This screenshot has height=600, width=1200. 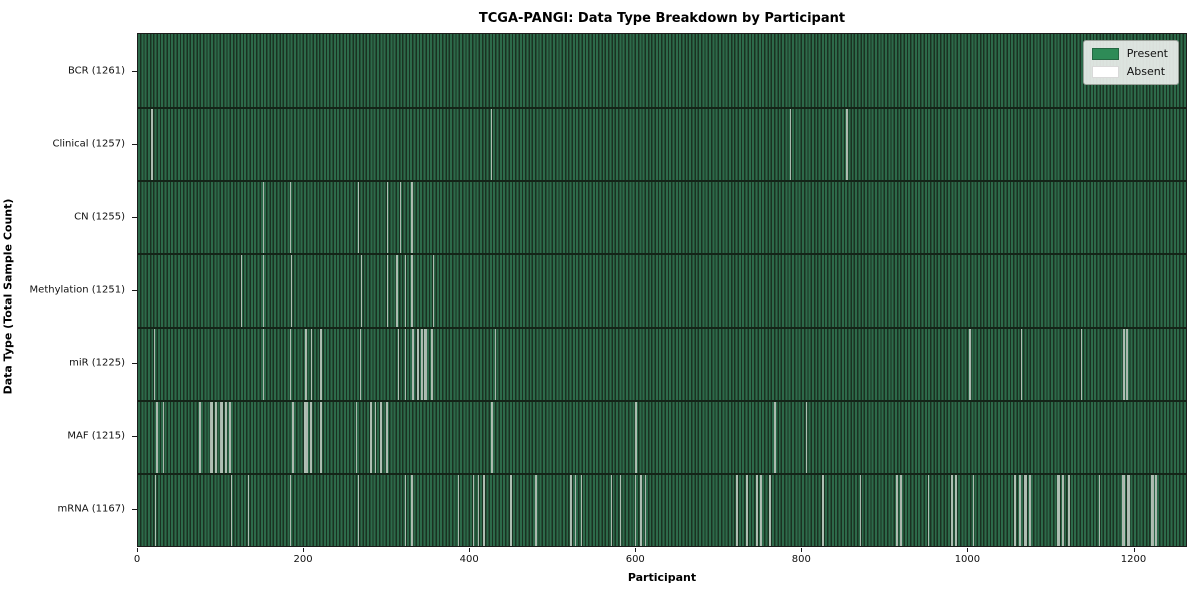 I want to click on y-tick-label-maf: MAF (1215), so click(x=96, y=436).